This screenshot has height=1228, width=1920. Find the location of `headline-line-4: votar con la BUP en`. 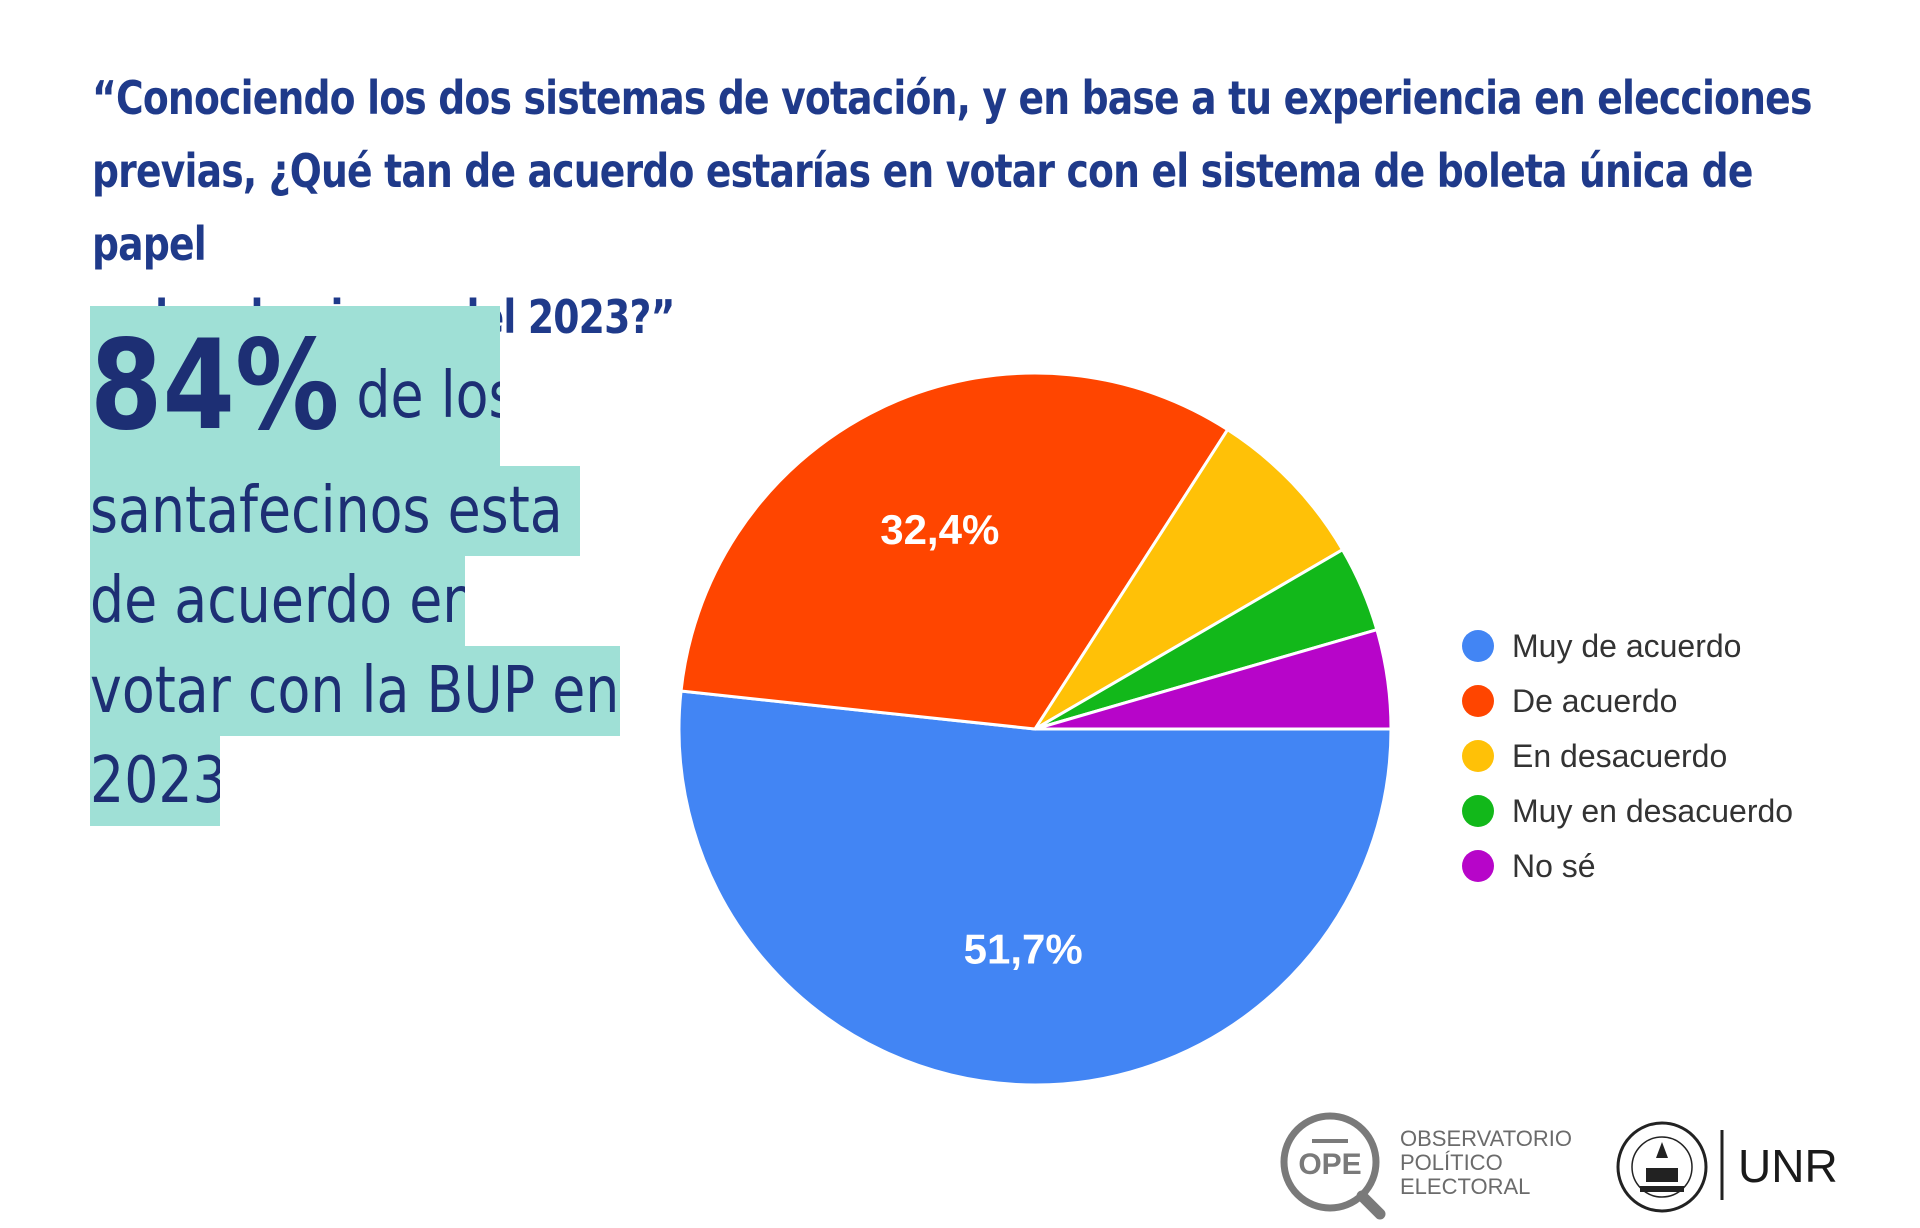

headline-line-4: votar con la BUP en is located at coordinates (355, 691).